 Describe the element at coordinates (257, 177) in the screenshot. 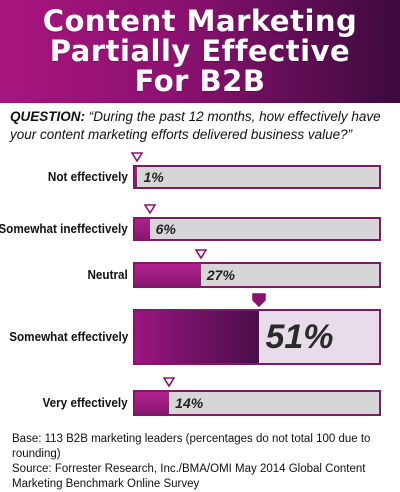

I see `bar-track: 1%` at that location.